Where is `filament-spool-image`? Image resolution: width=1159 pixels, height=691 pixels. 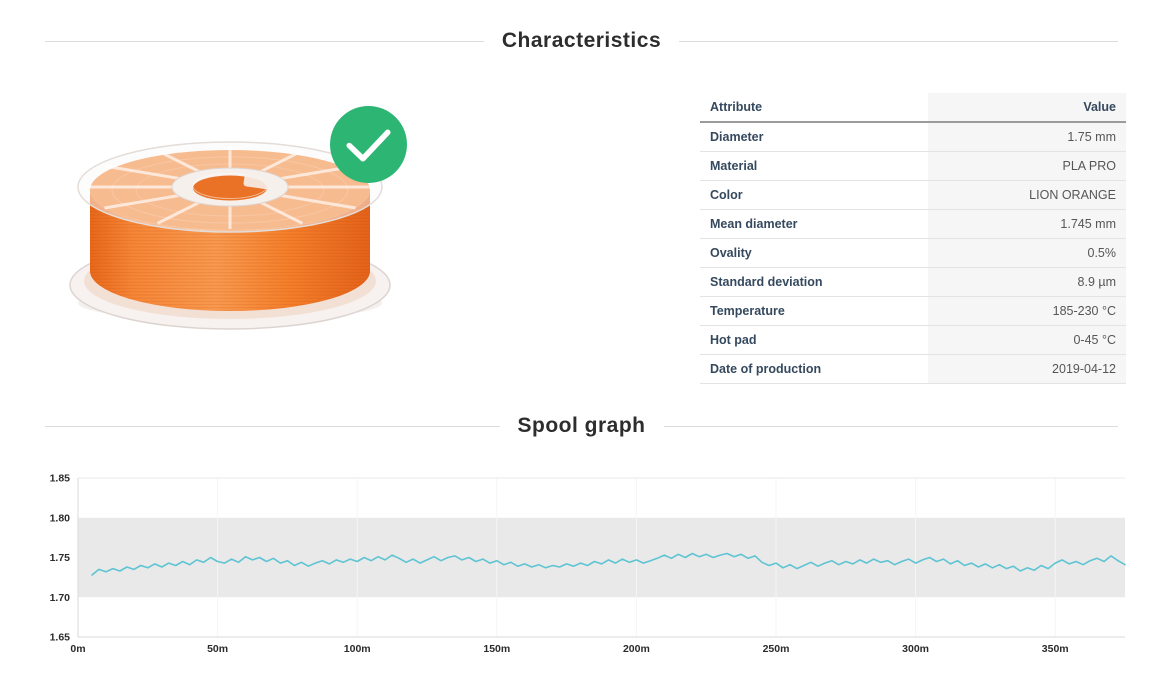
filament-spool-image is located at coordinates (230, 235).